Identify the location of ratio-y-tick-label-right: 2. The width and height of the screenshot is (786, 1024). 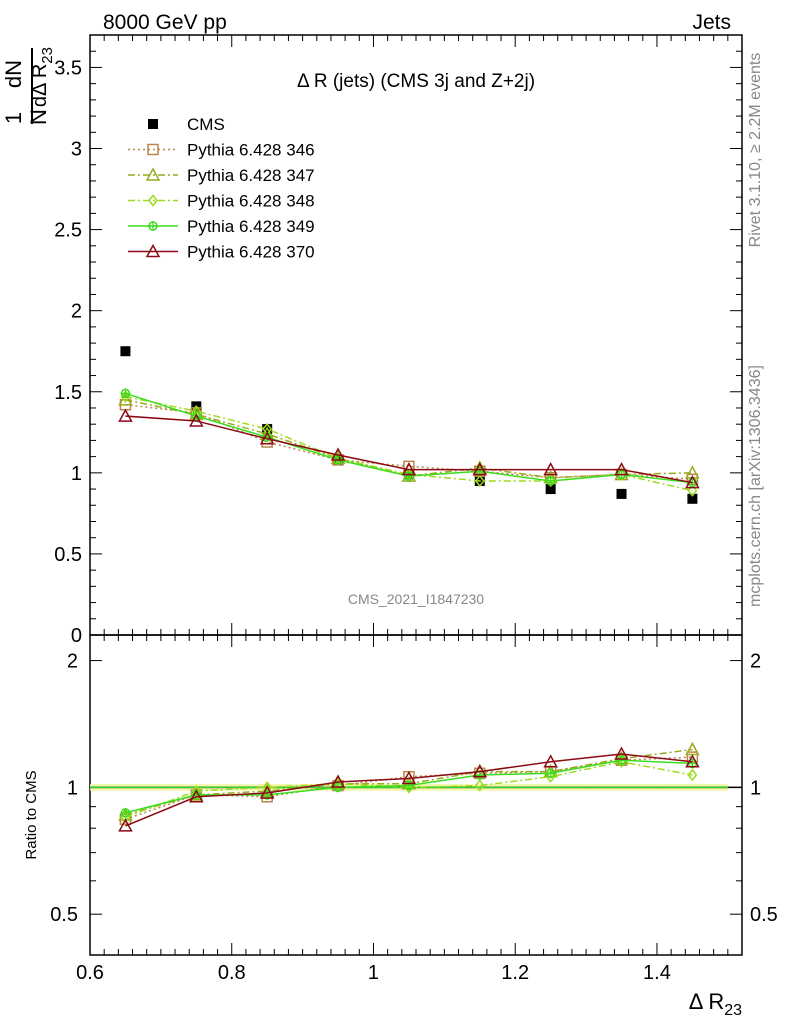
(755, 662).